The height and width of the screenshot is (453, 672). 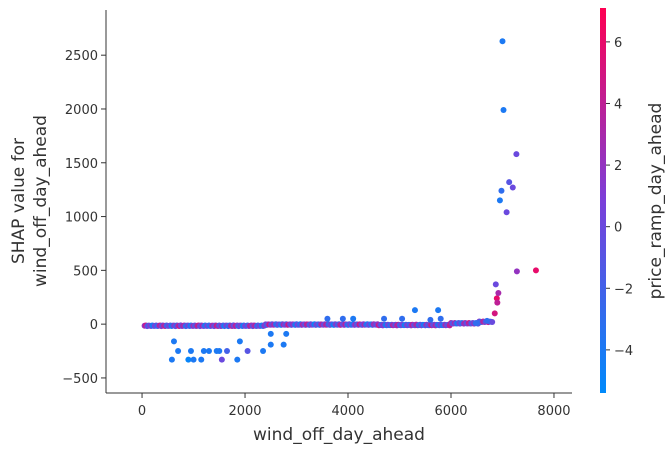 What do you see at coordinates (618, 166) in the screenshot?
I see `colorbar-tick-label: 2` at bounding box center [618, 166].